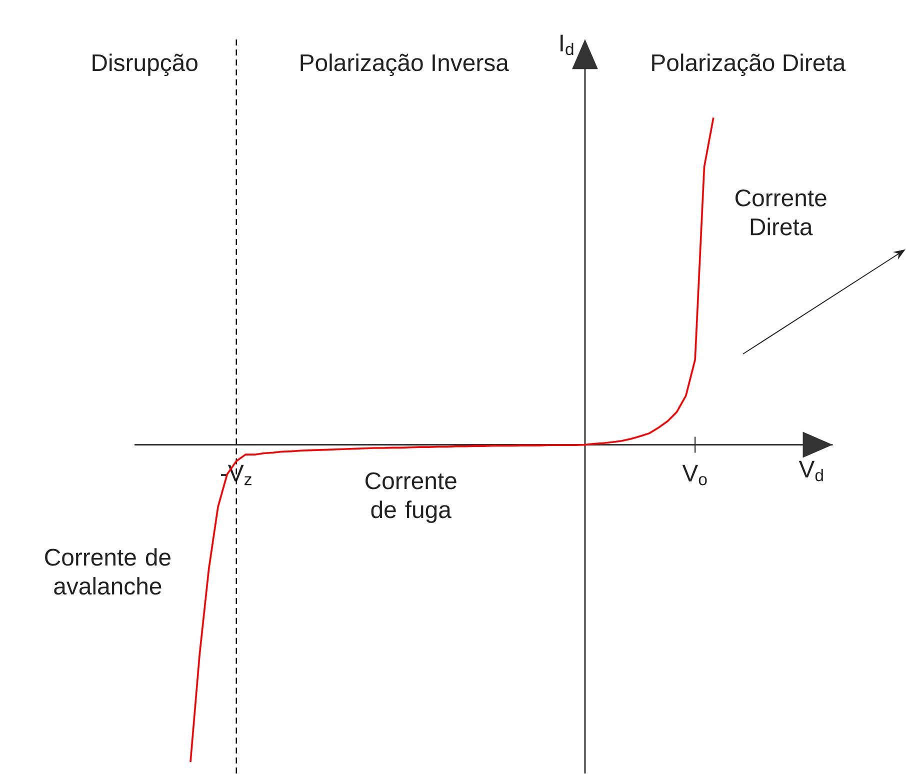 The image size is (906, 774). Describe the element at coordinates (694, 475) in the screenshot. I see `x-tick-label: V$_{o}$` at that location.